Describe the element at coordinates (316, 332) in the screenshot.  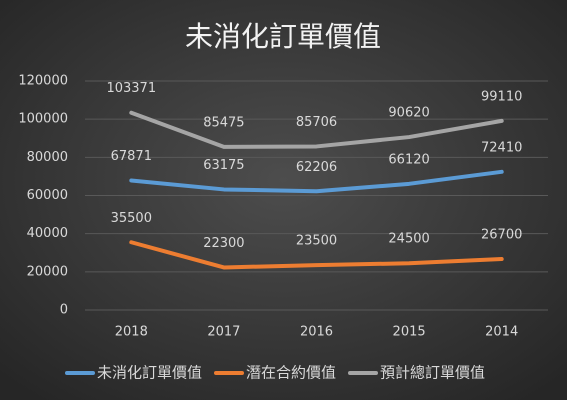
I see `x-tick-label: 2016` at that location.